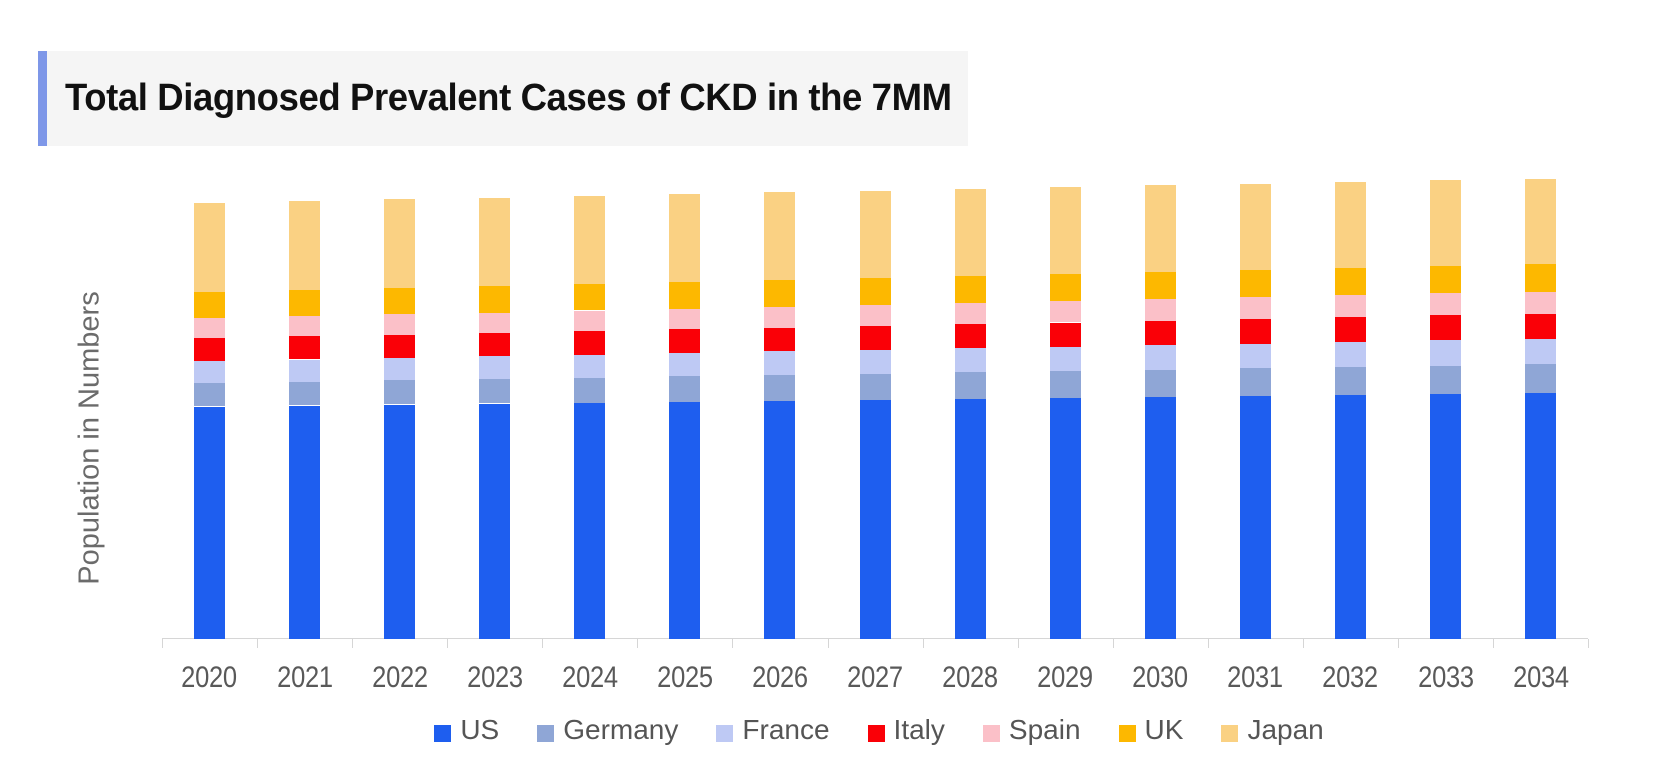 The height and width of the screenshot is (763, 1667). Describe the element at coordinates (1541, 378) in the screenshot. I see `bar-segment-germany-2034` at that location.